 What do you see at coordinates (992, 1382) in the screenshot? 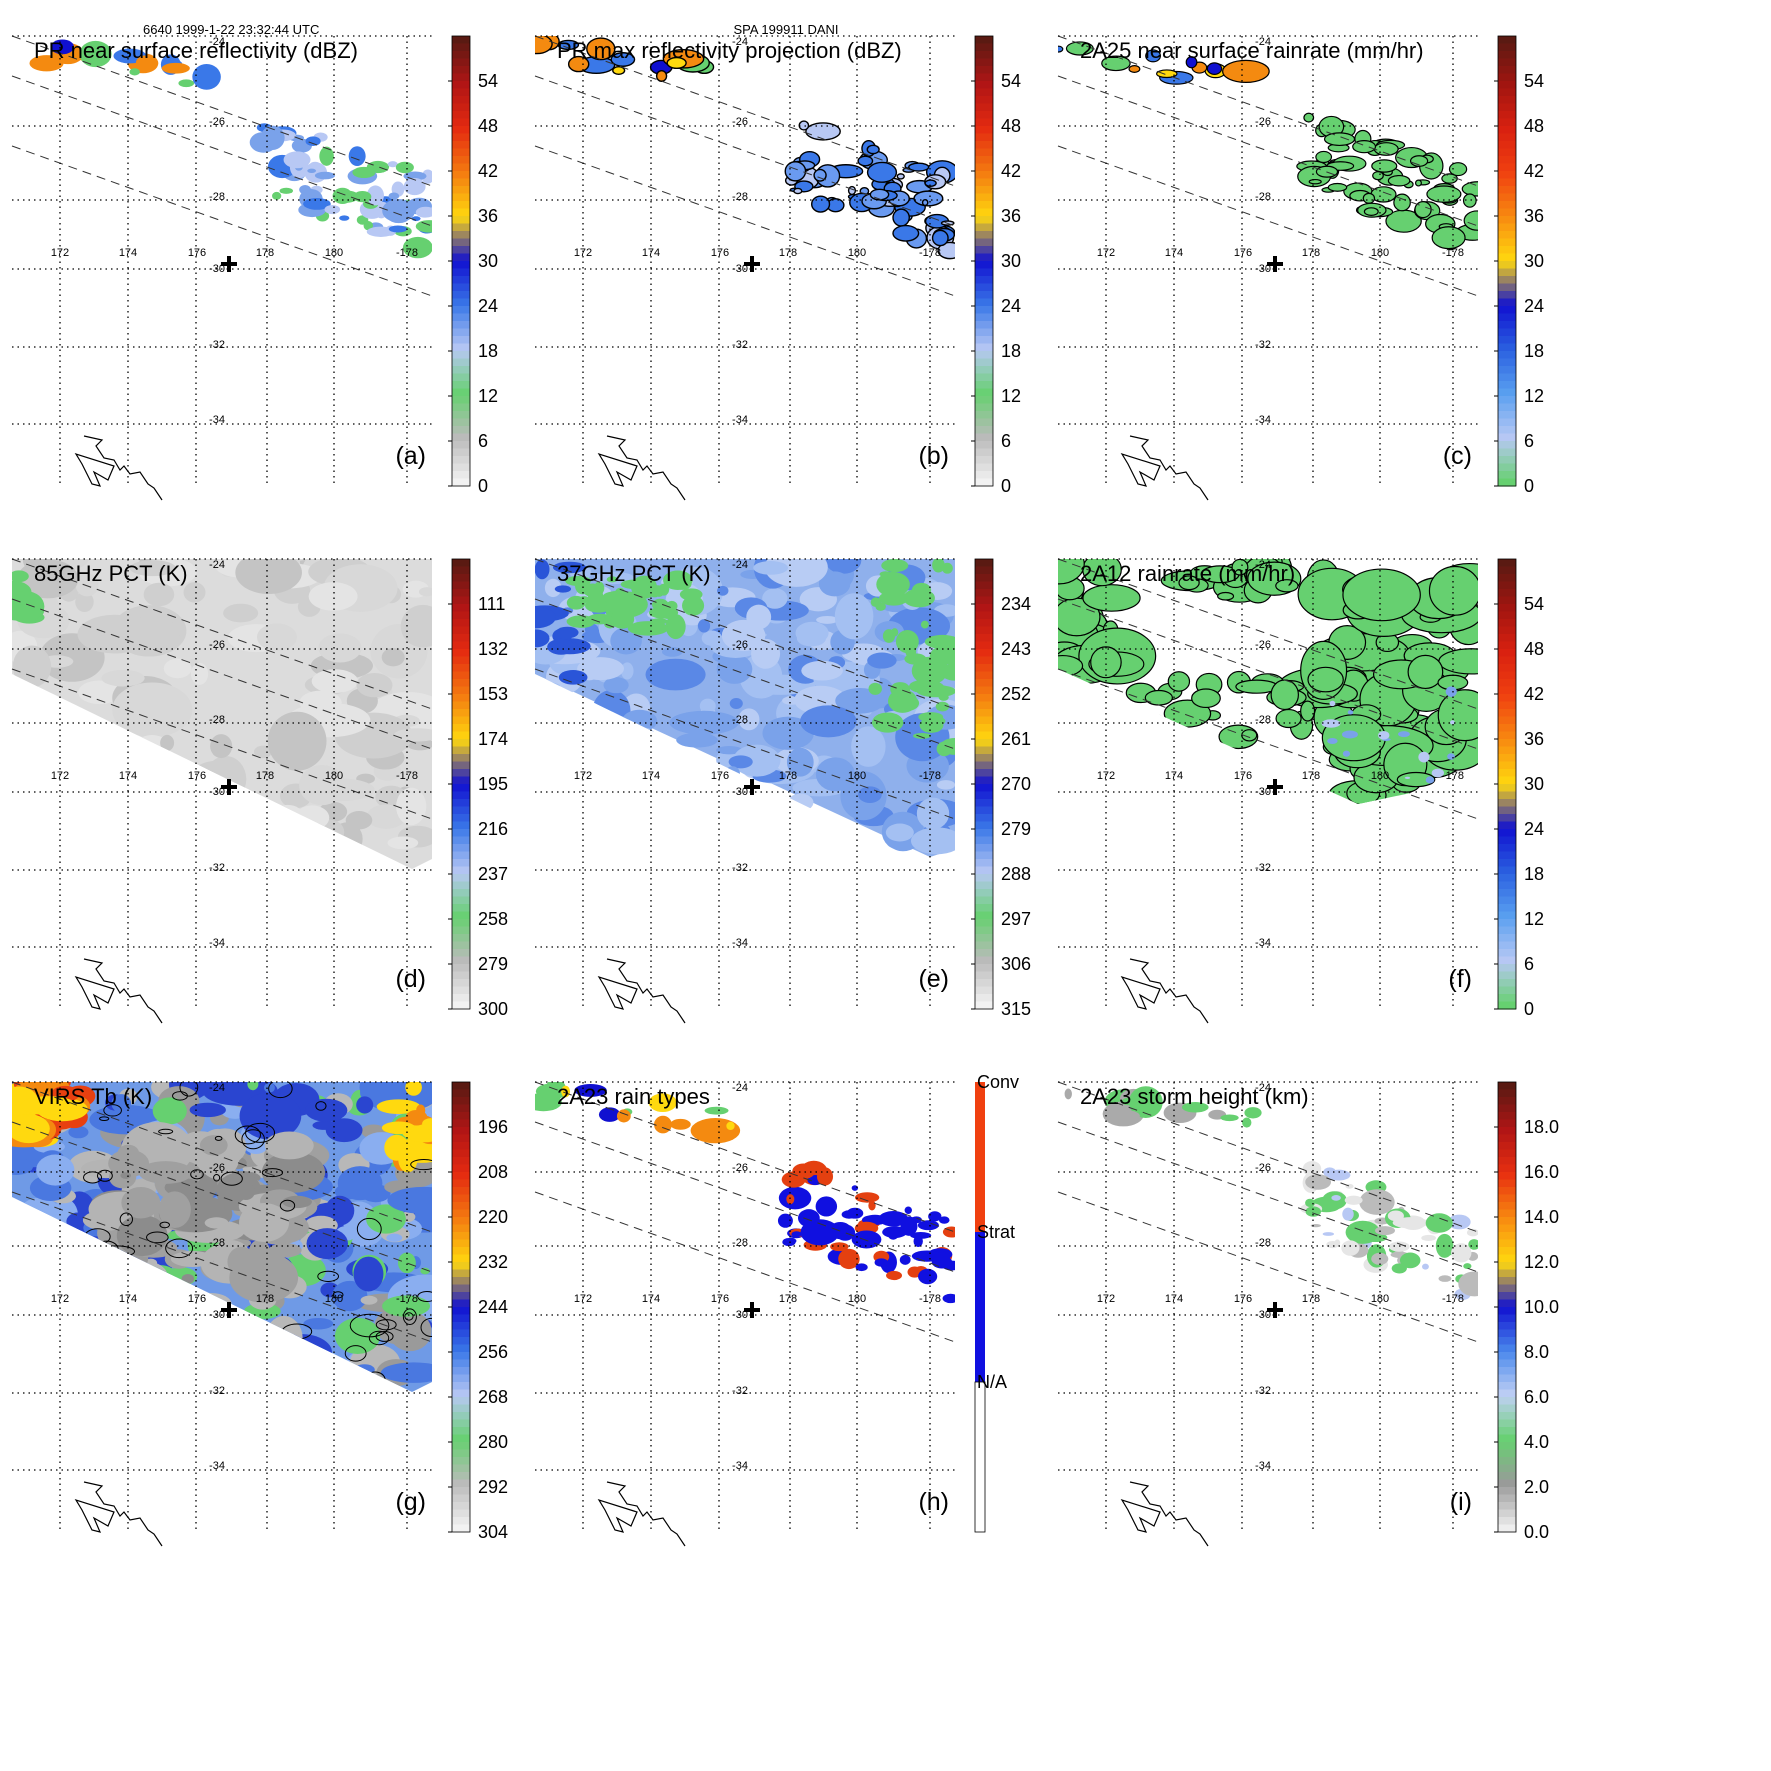
I see `category-label: N/A` at bounding box center [992, 1382].